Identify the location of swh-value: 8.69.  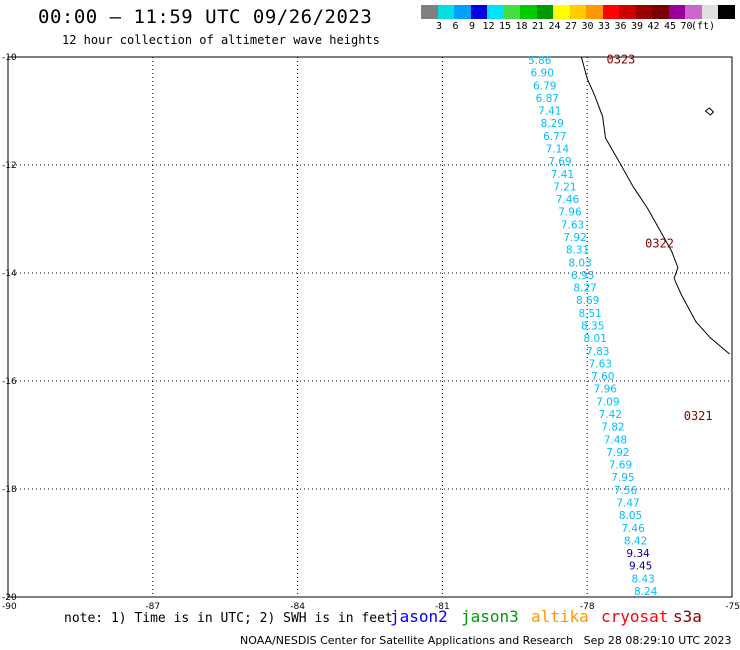
(587, 301).